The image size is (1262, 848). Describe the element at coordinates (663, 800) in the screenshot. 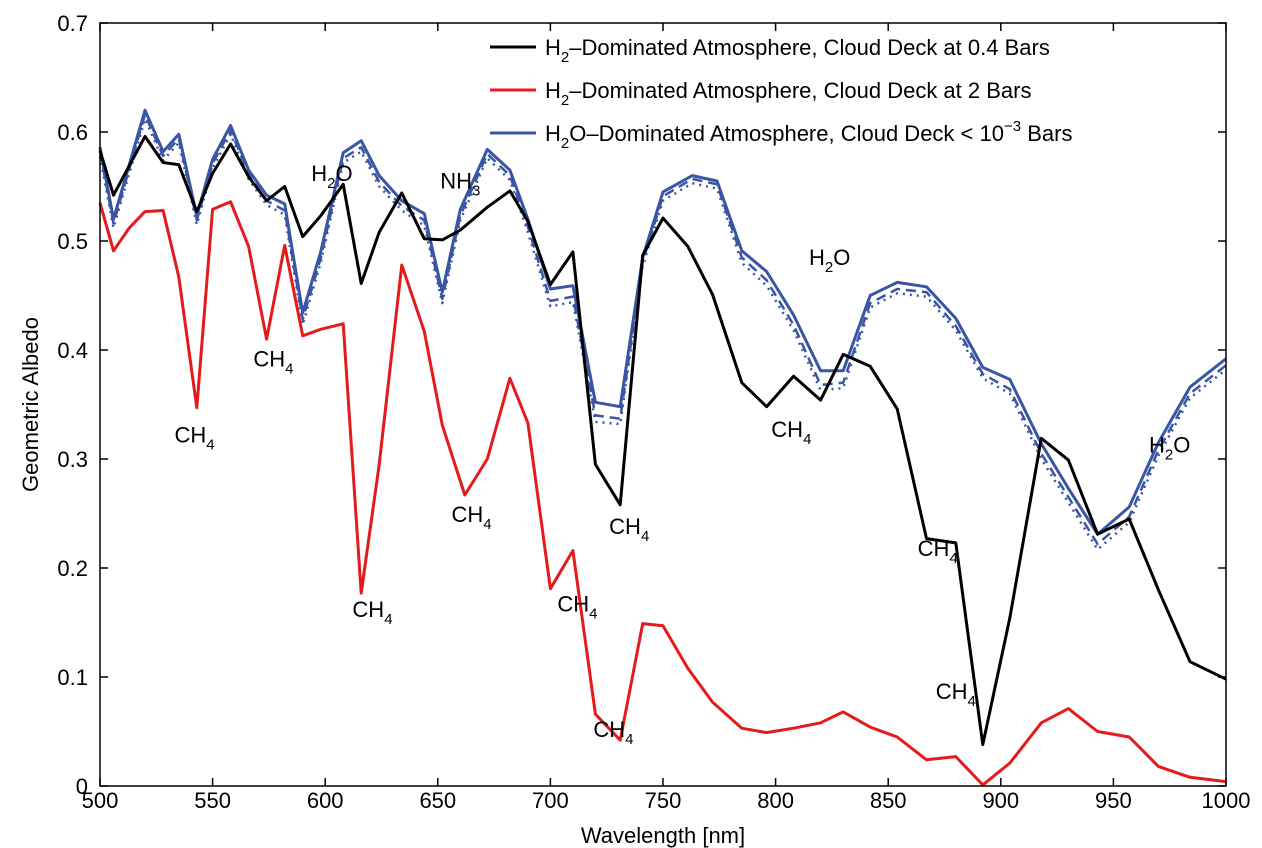

I see `x-tick-label: 750` at that location.